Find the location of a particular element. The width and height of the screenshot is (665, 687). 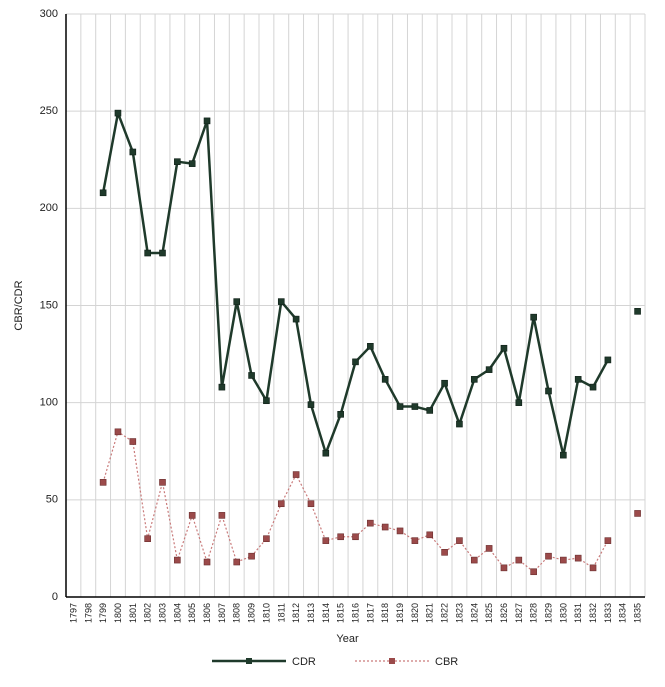

x-tick-label: 1814 is located at coordinates (326, 613).